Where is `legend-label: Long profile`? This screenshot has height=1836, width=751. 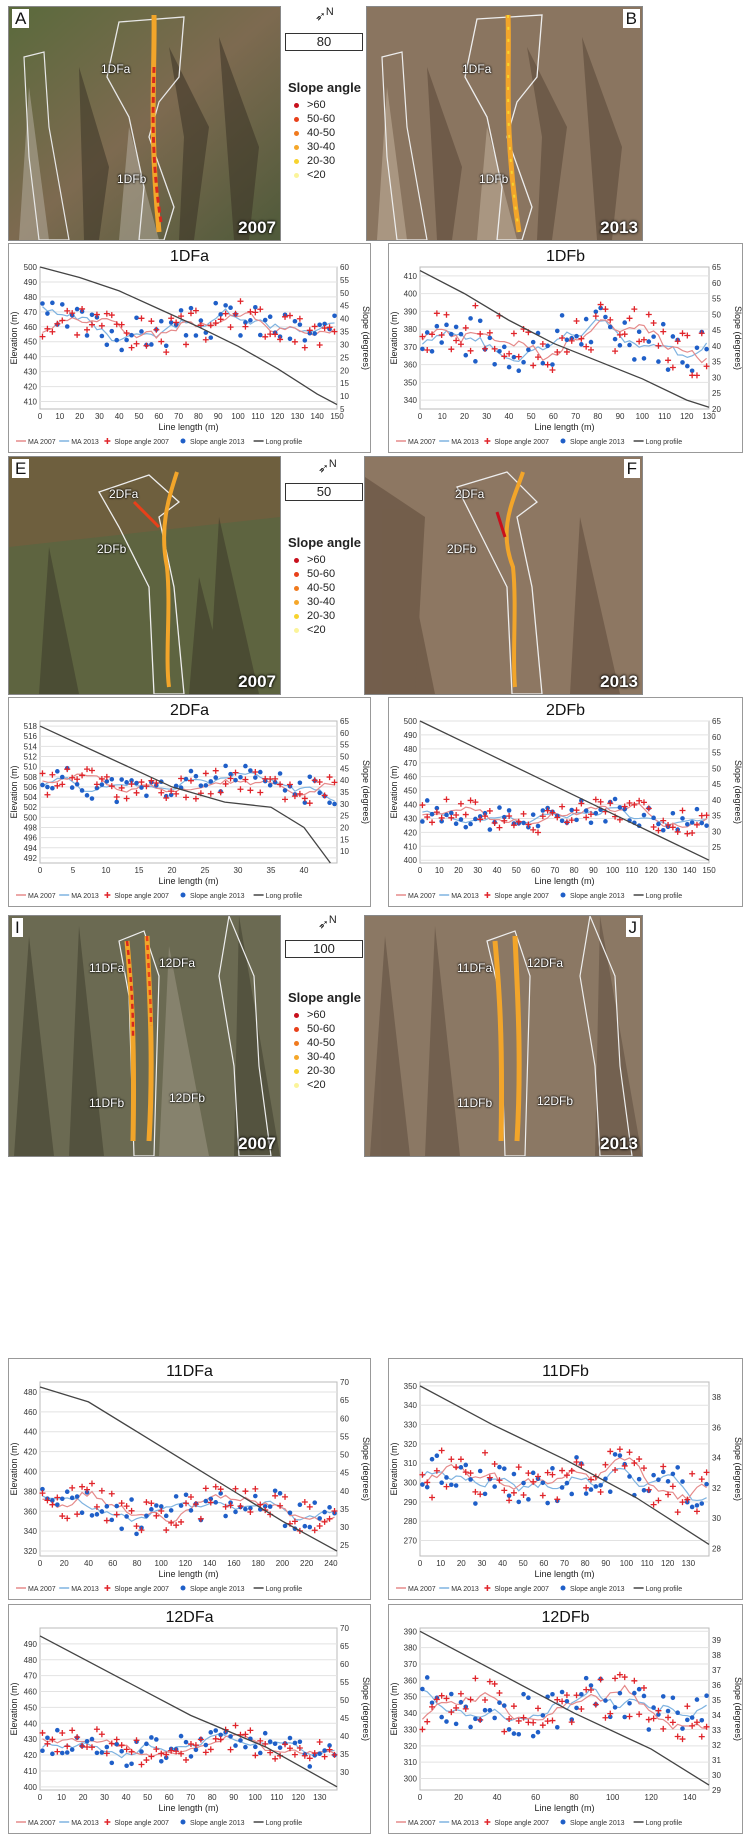
legend-label: Long profile is located at coordinates (664, 1823).